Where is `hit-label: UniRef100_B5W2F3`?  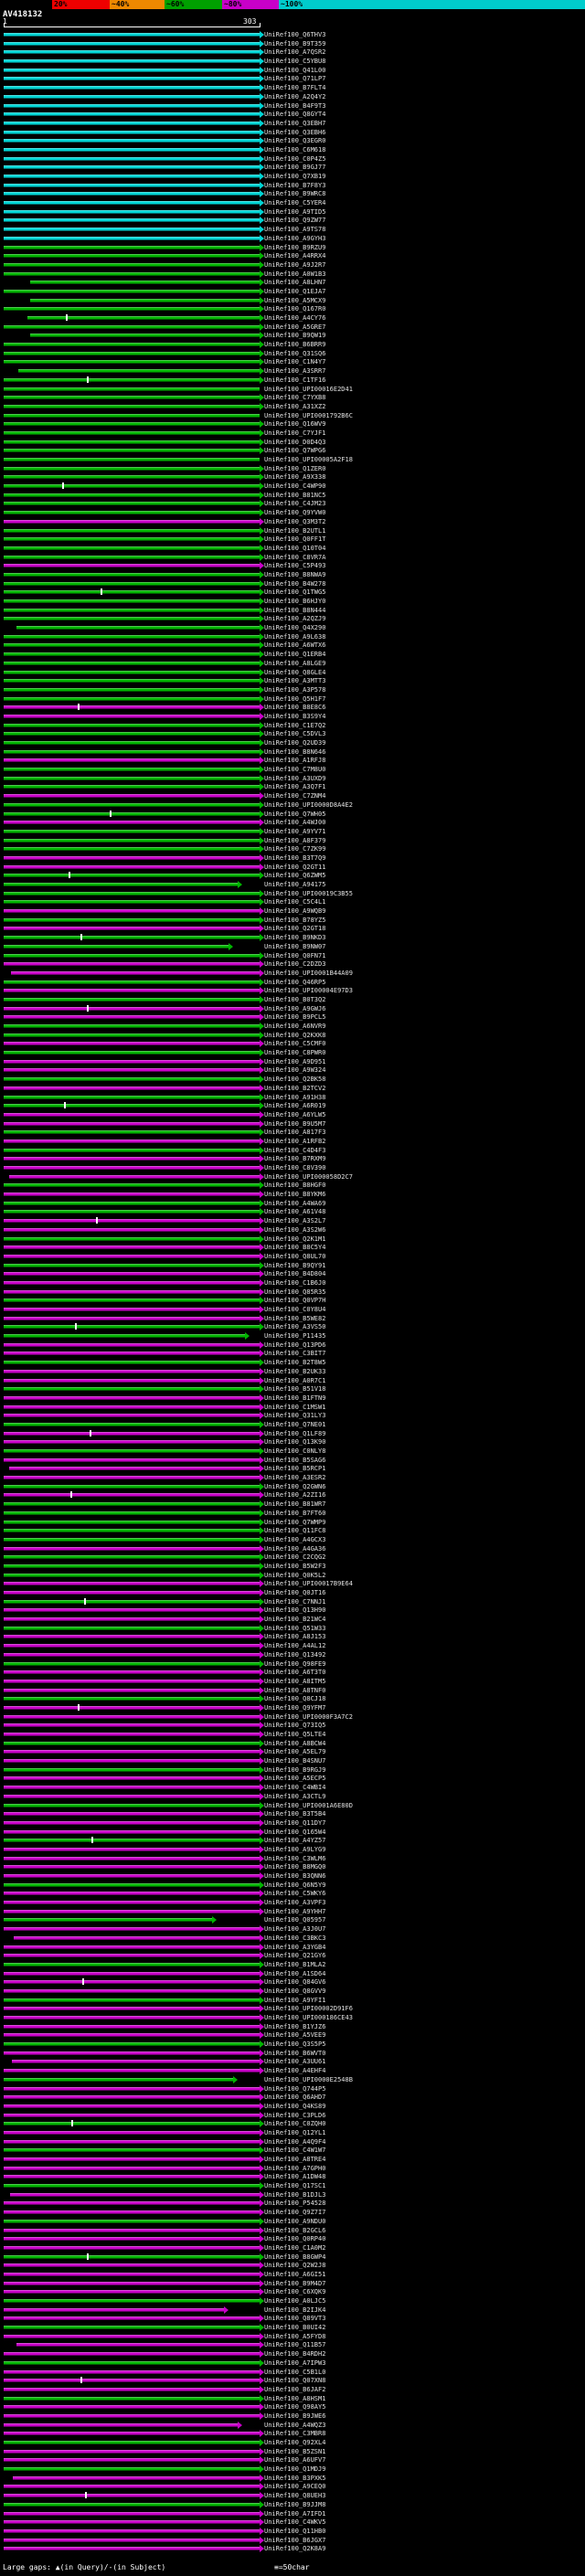
hit-label: UniRef100_B5W2F3 is located at coordinates (295, 1566).